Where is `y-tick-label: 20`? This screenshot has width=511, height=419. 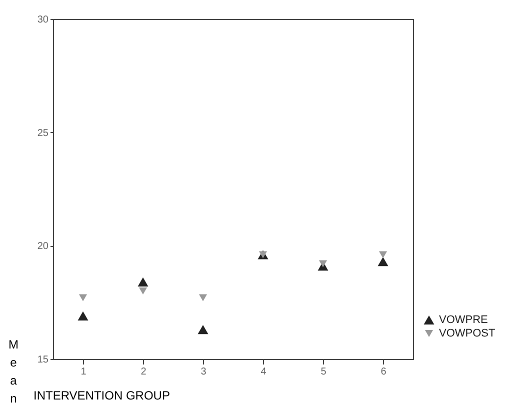 y-tick-label: 20 is located at coordinates (43, 246).